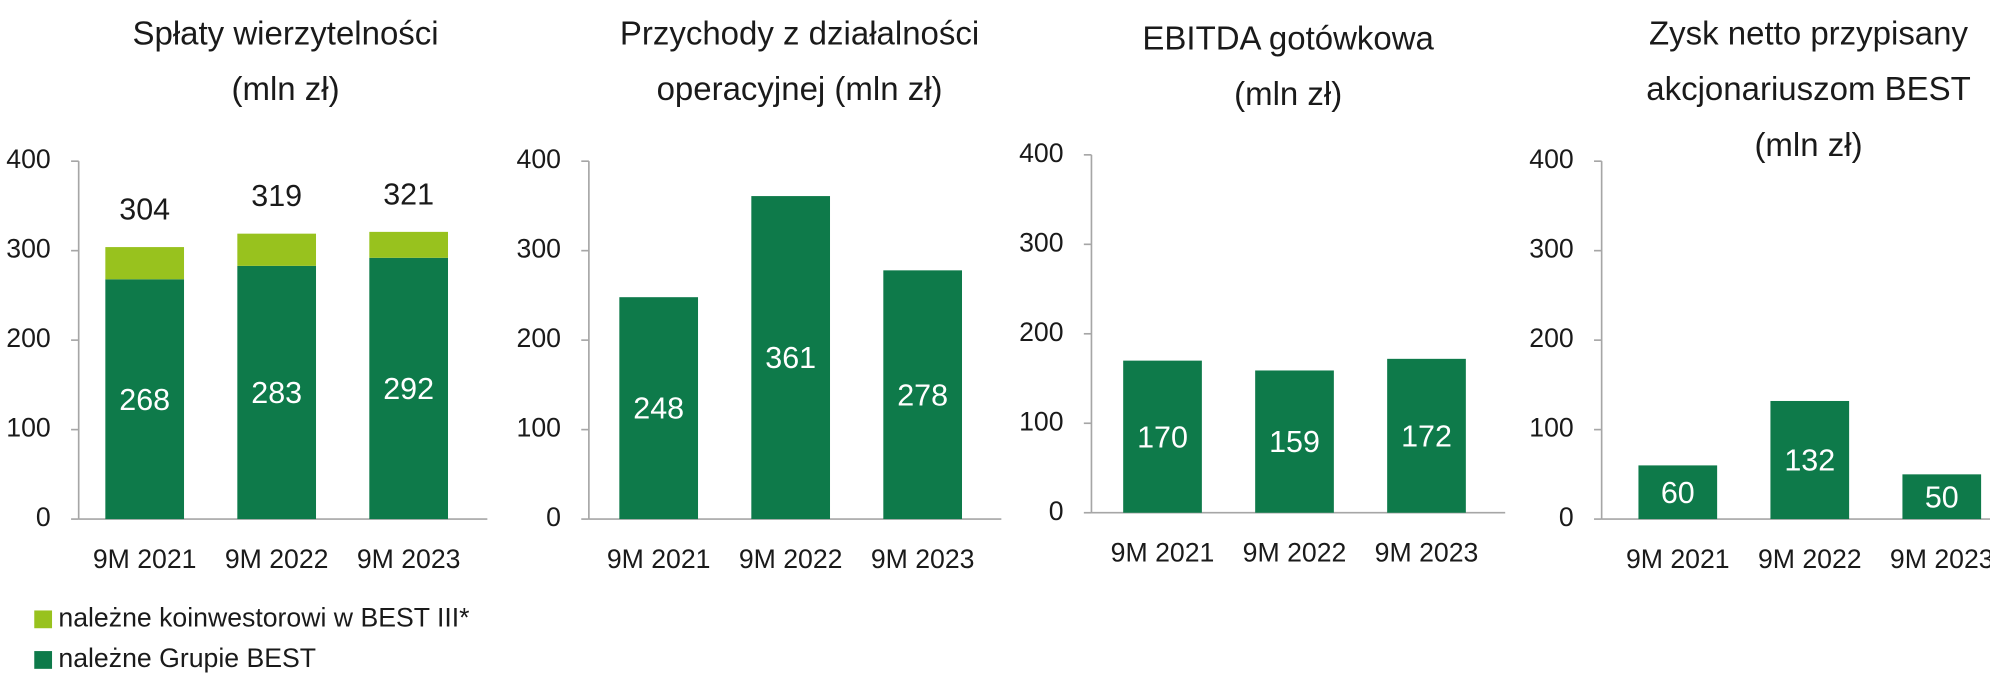 Image resolution: width=1990 pixels, height=679 pixels. I want to click on bar-value-label: 159, so click(1294, 442).